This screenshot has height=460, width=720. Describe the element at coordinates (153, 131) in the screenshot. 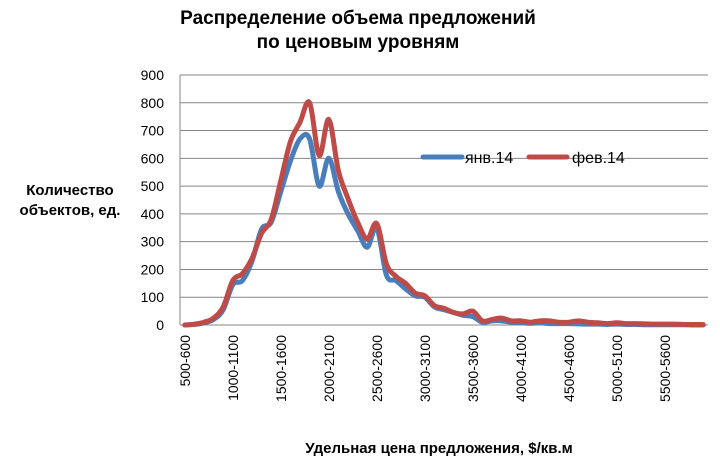

I see `y-tick-label: 700` at that location.